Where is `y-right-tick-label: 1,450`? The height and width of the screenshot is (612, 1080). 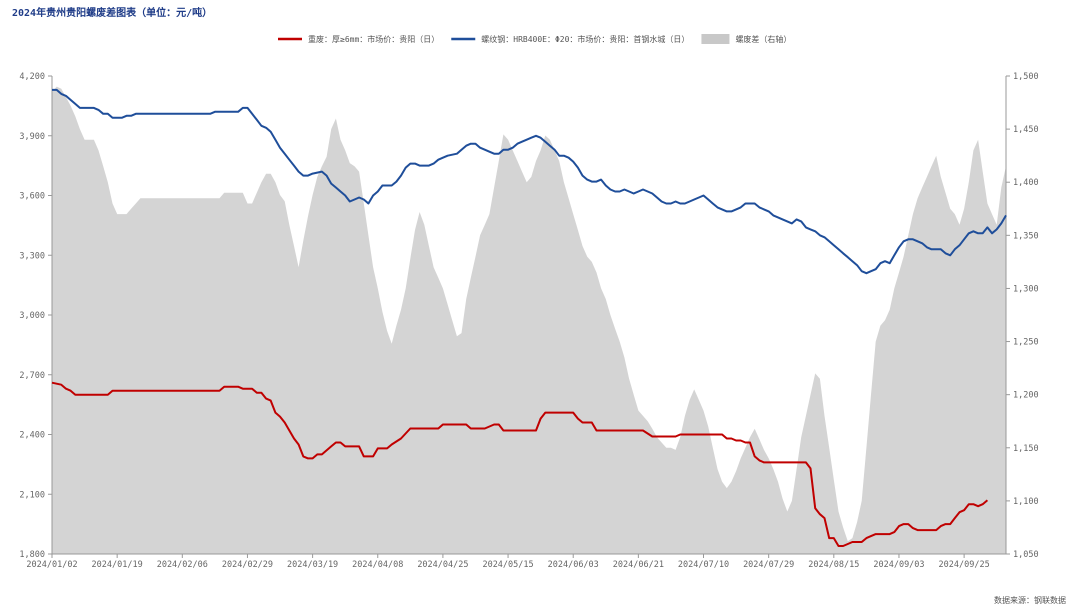
y-right-tick-label: 1,450 is located at coordinates (1026, 130).